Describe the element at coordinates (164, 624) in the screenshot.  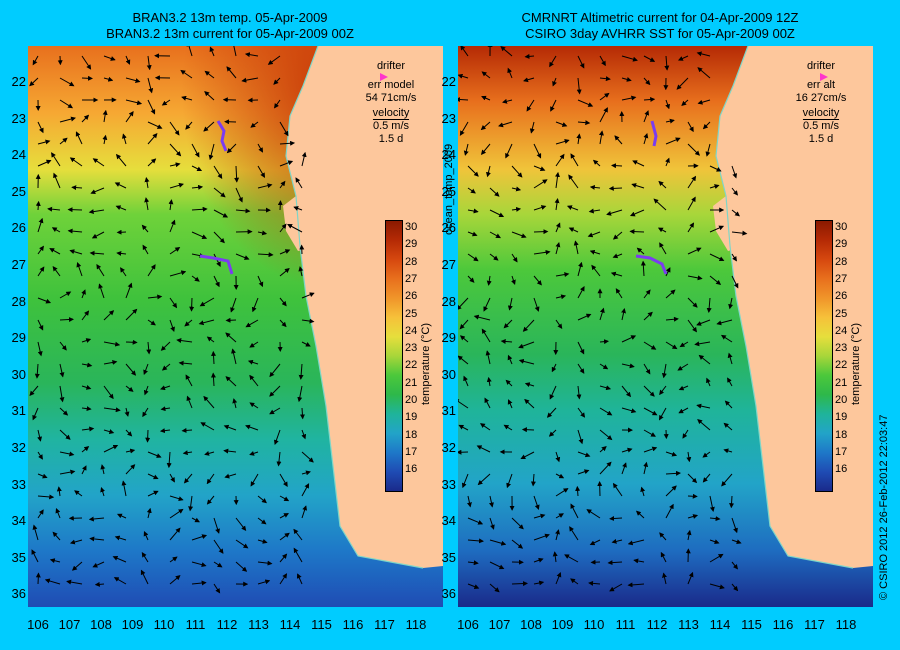
I see `left-lon-tick: 110` at that location.